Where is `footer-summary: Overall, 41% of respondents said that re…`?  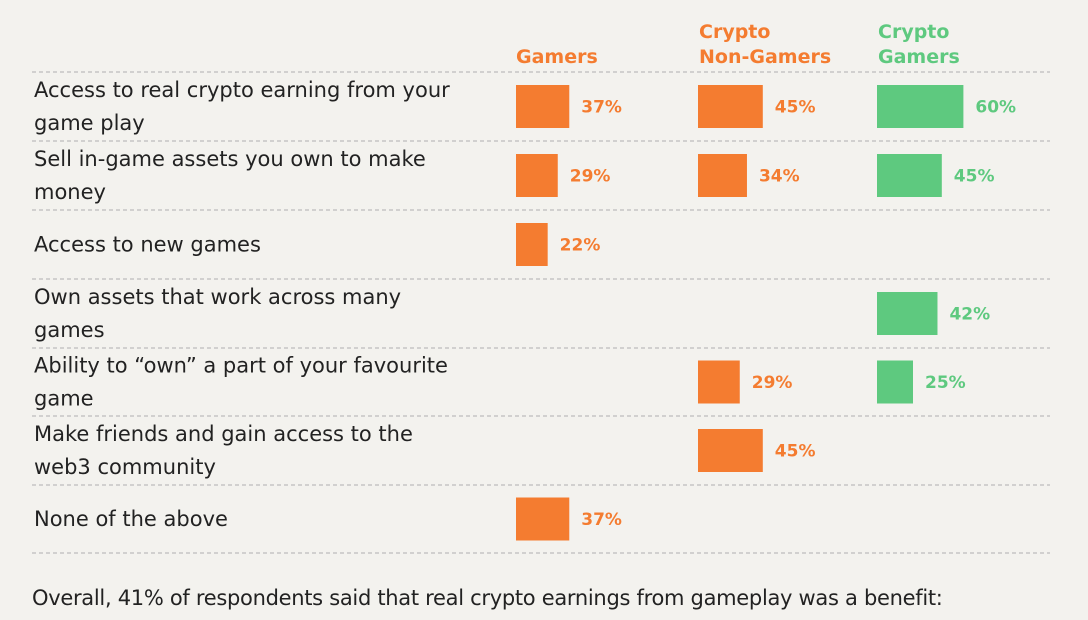
footer-summary: Overall, 41% of respondents said that re… is located at coordinates (487, 598).